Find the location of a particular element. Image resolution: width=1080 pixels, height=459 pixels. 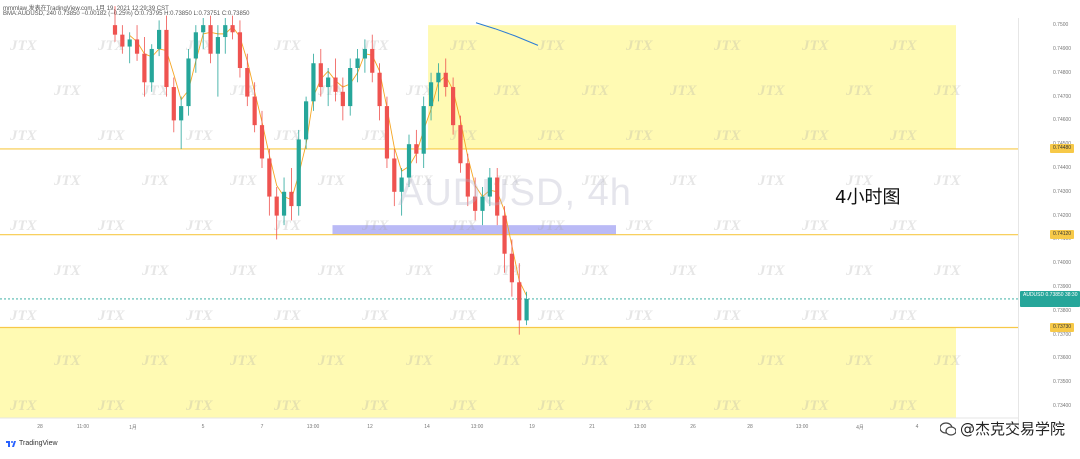

time-tick: 4月 is located at coordinates (860, 428).